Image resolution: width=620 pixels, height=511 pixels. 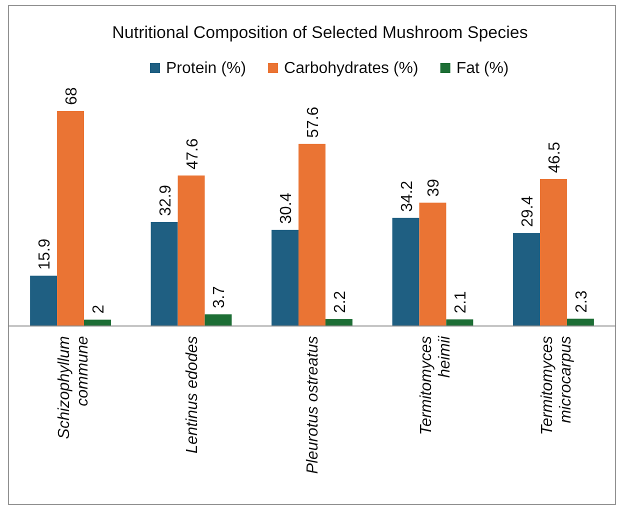 What do you see at coordinates (581, 301) in the screenshot?
I see `data-label: 2.3` at bounding box center [581, 301].